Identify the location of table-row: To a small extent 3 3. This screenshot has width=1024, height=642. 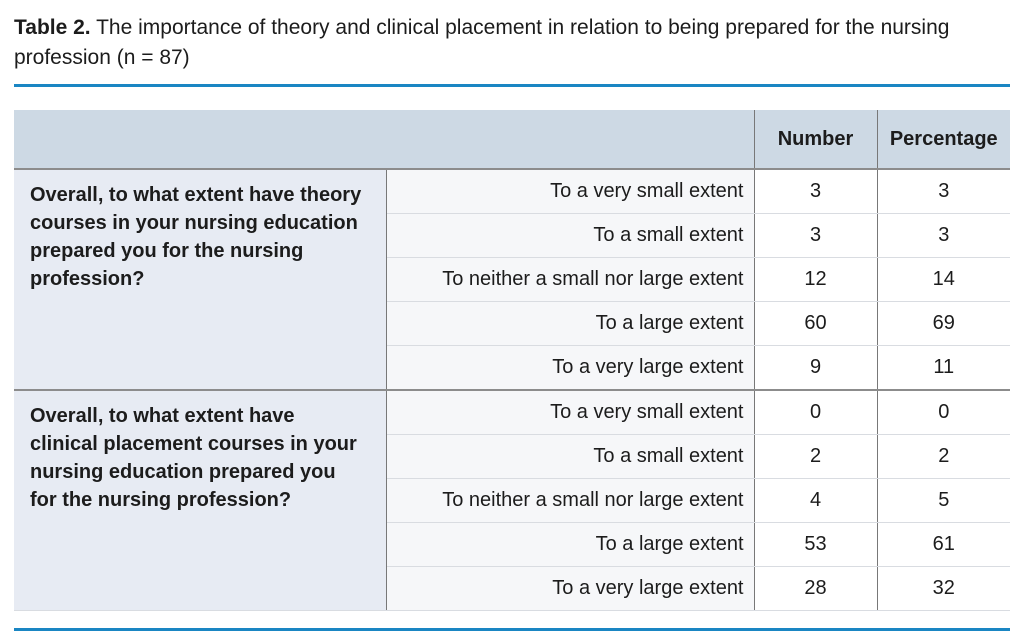
(512, 236).